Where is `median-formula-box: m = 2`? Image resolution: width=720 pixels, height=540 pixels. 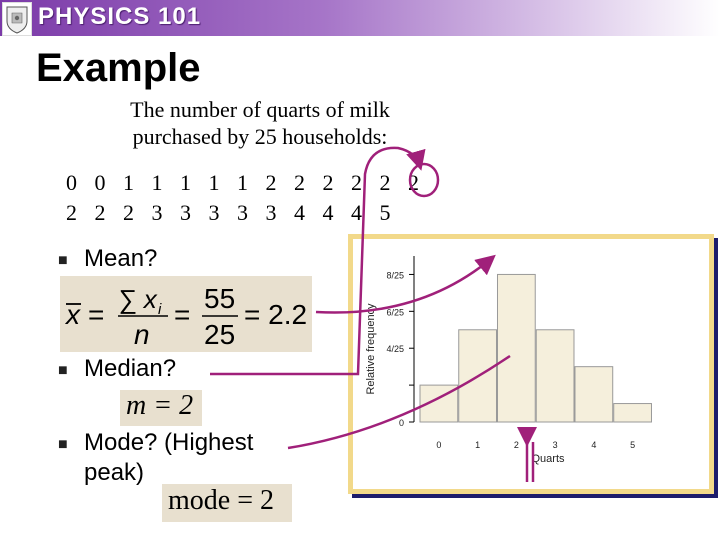 median-formula-box: m = 2 is located at coordinates (161, 408).